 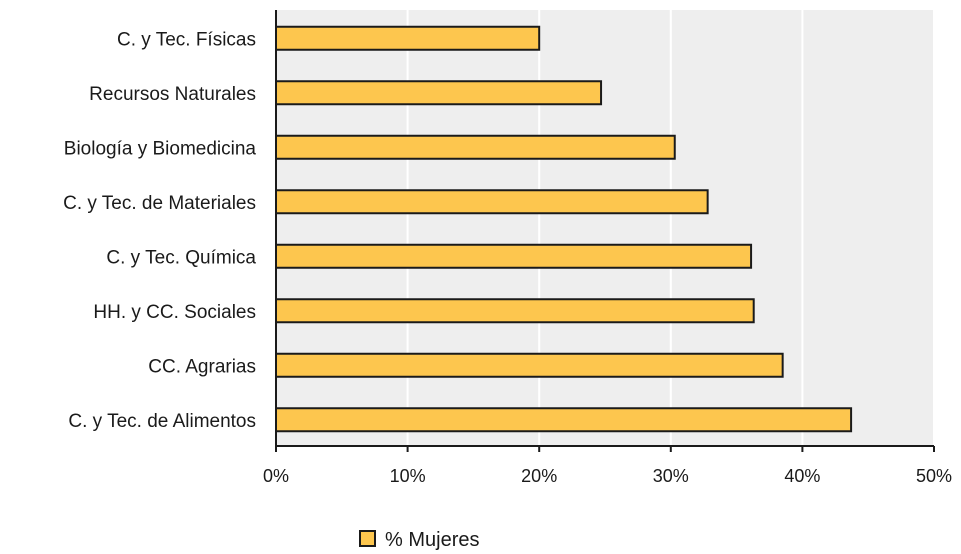 What do you see at coordinates (172, 94) in the screenshot?
I see `category-label: Recursos Naturales` at bounding box center [172, 94].